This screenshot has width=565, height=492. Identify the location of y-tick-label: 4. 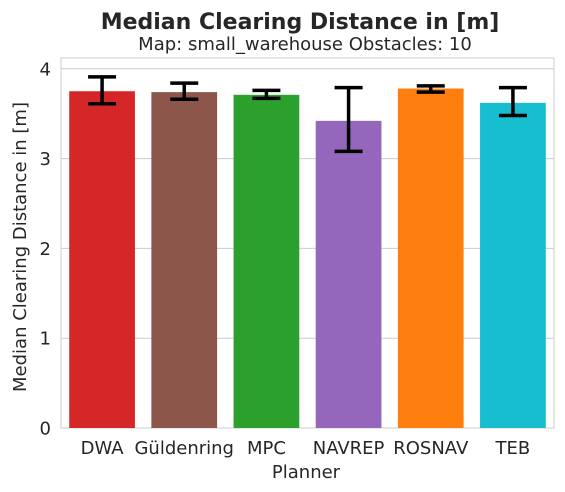
(45, 69).